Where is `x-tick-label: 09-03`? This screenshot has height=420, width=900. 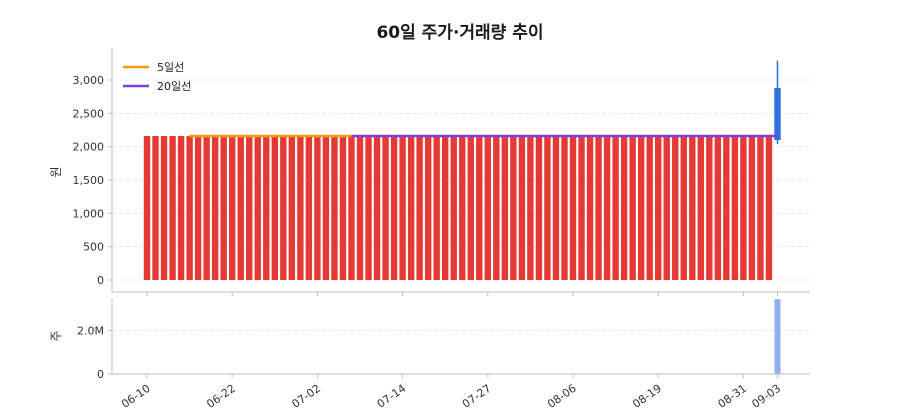
x-tick-label: 09-03 is located at coordinates (767, 396).